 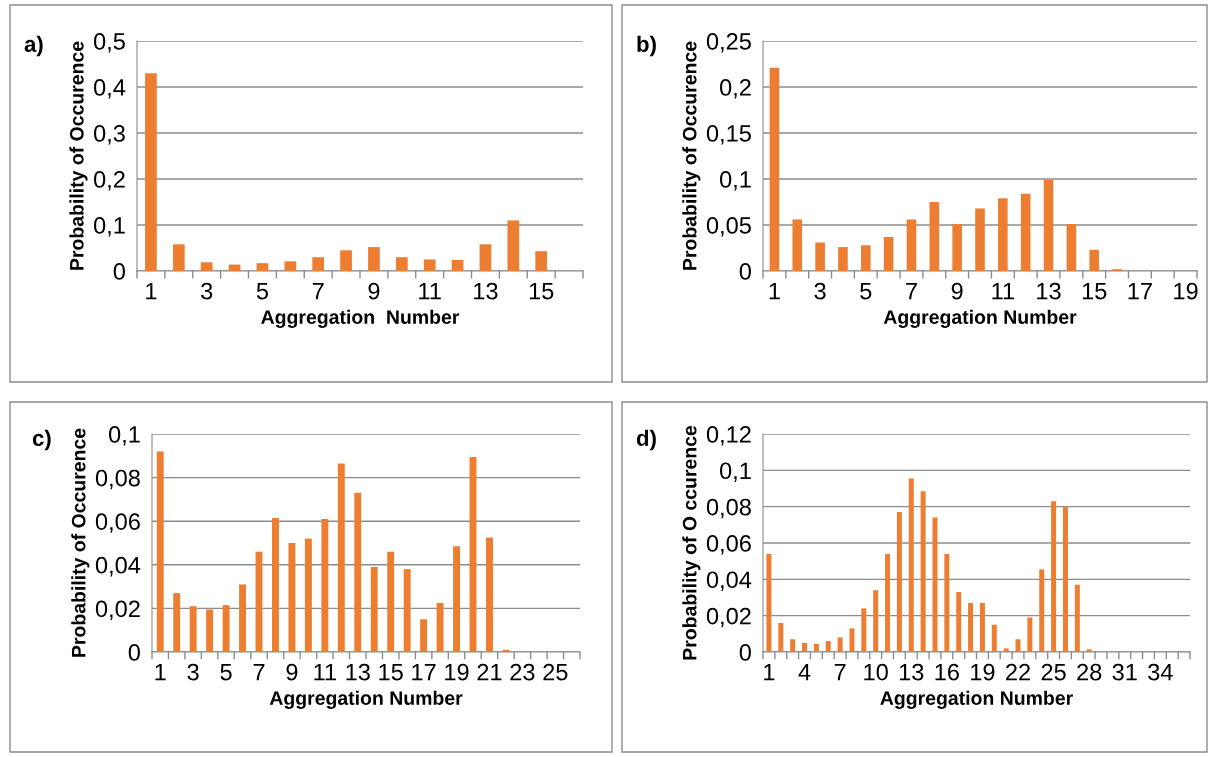 I want to click on y-tick-label: 0,25, so click(x=728, y=43).